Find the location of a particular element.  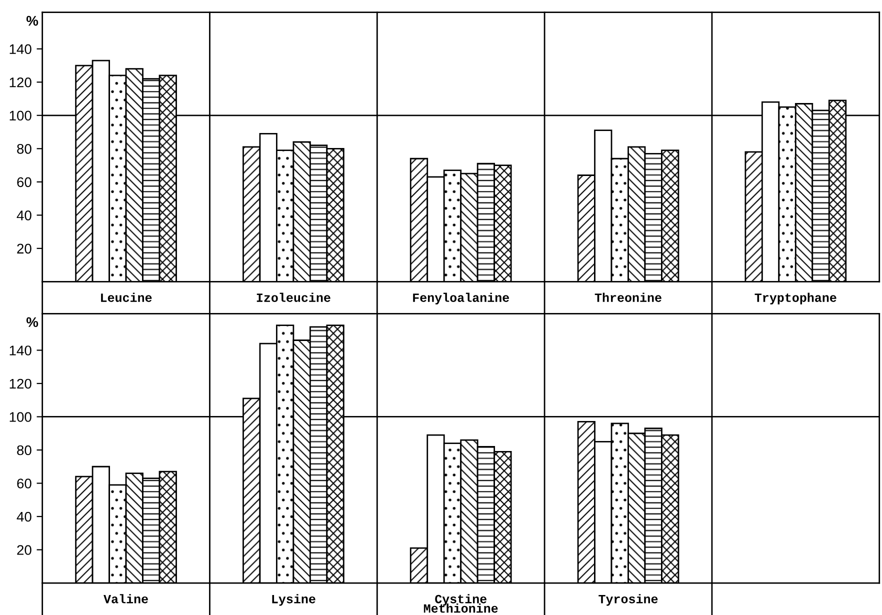

x-tick-label: Izoleucine is located at coordinates (293, 297).